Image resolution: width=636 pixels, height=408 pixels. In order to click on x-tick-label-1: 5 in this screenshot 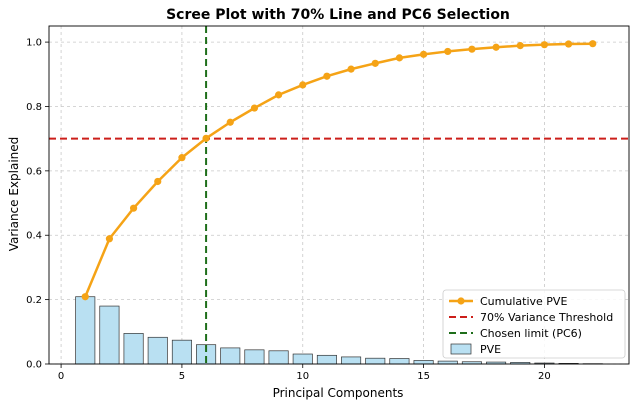, I will do `click(182, 376)`.